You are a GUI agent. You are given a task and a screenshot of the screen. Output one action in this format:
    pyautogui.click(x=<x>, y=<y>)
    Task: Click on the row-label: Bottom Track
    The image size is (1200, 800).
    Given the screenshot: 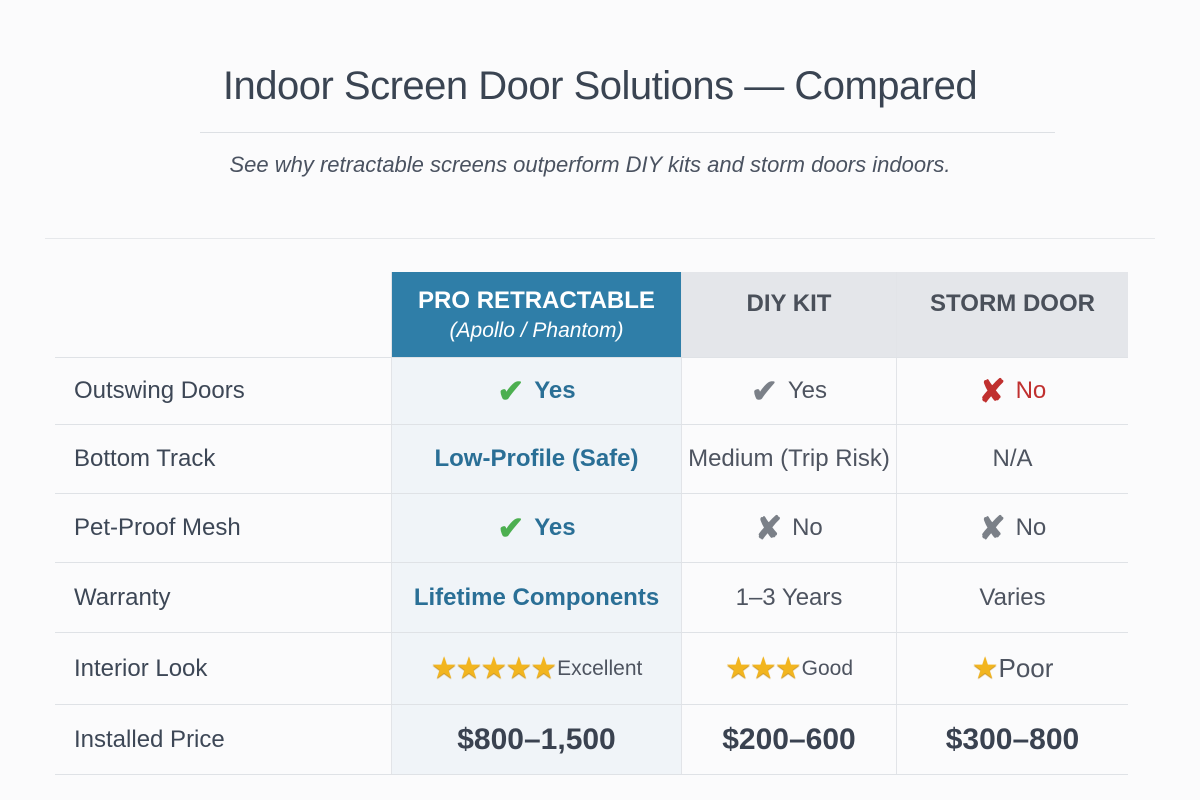 What is the action you would take?
    pyautogui.click(x=223, y=459)
    